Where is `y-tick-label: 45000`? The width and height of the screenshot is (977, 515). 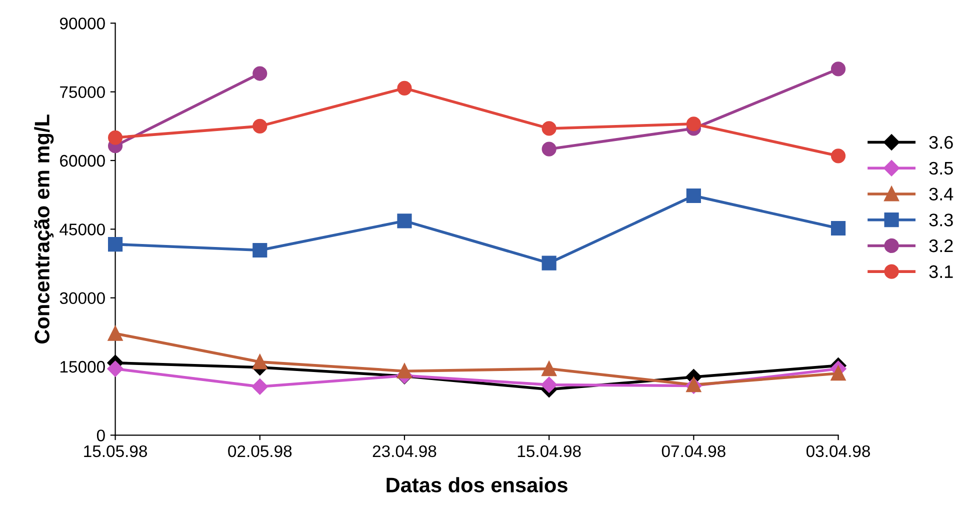
y-tick-label: 45000 is located at coordinates (82, 230).